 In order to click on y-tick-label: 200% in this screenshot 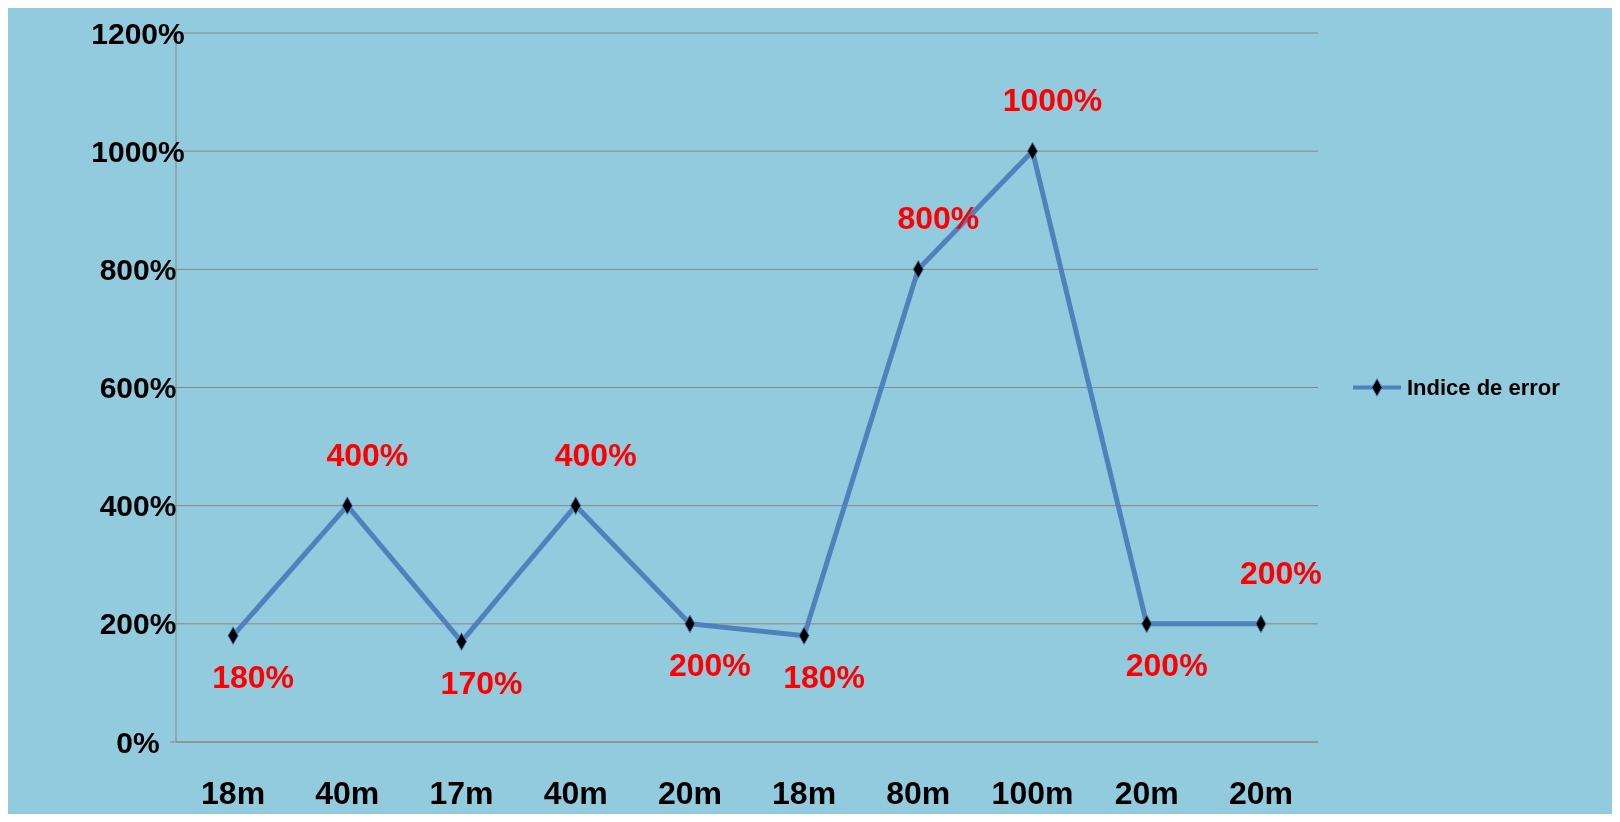, I will do `click(138, 624)`.